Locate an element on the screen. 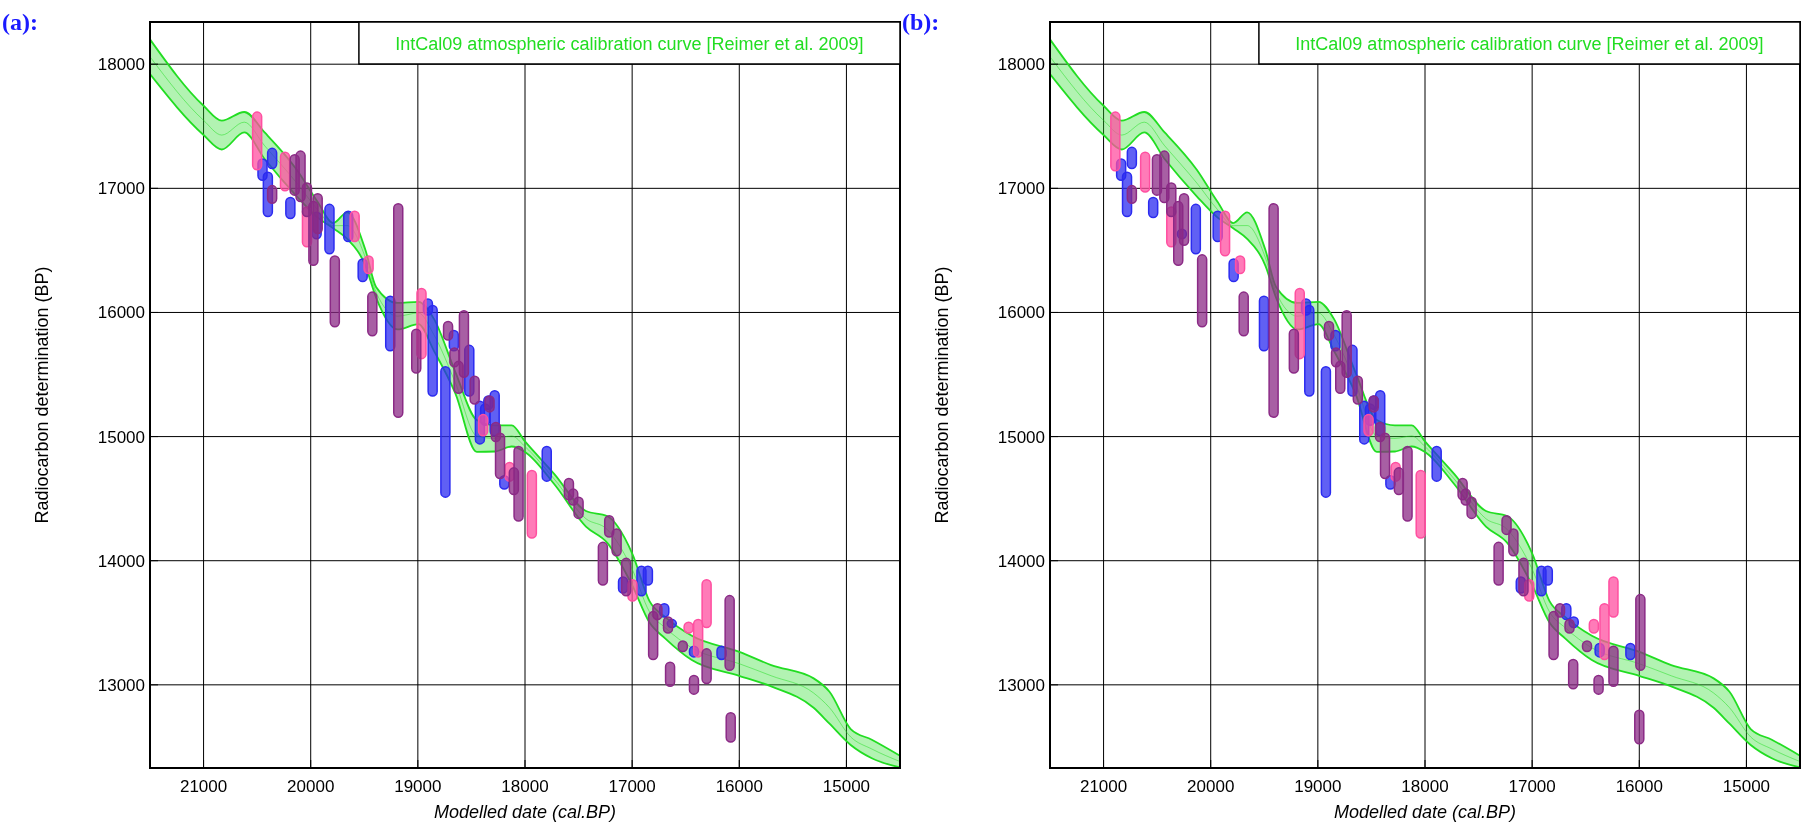 This screenshot has height=831, width=1804. chart-title: (a): is located at coordinates (20, 22).